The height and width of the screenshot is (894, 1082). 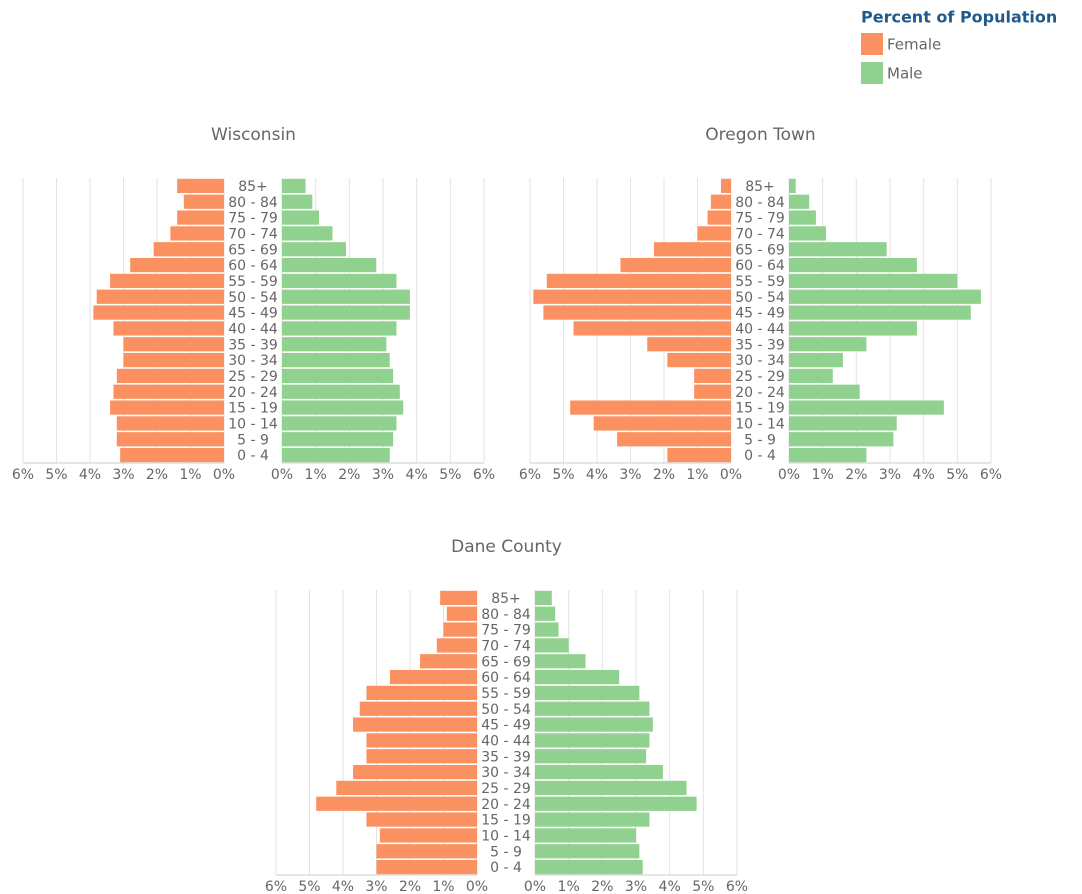 I want to click on category-label: 15 - 19, so click(x=506, y=821).